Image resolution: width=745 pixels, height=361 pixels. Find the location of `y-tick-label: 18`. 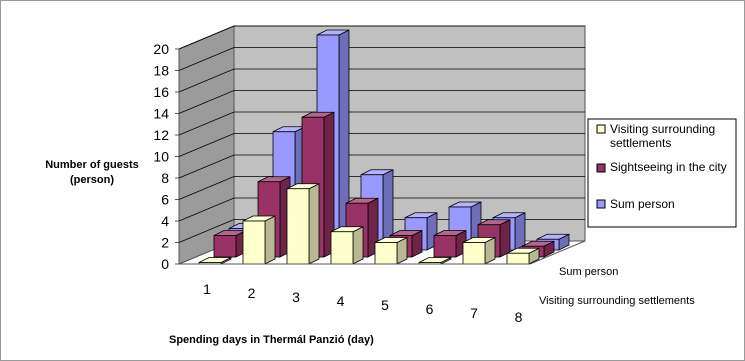

y-tick-label: 18 is located at coordinates (161, 71).